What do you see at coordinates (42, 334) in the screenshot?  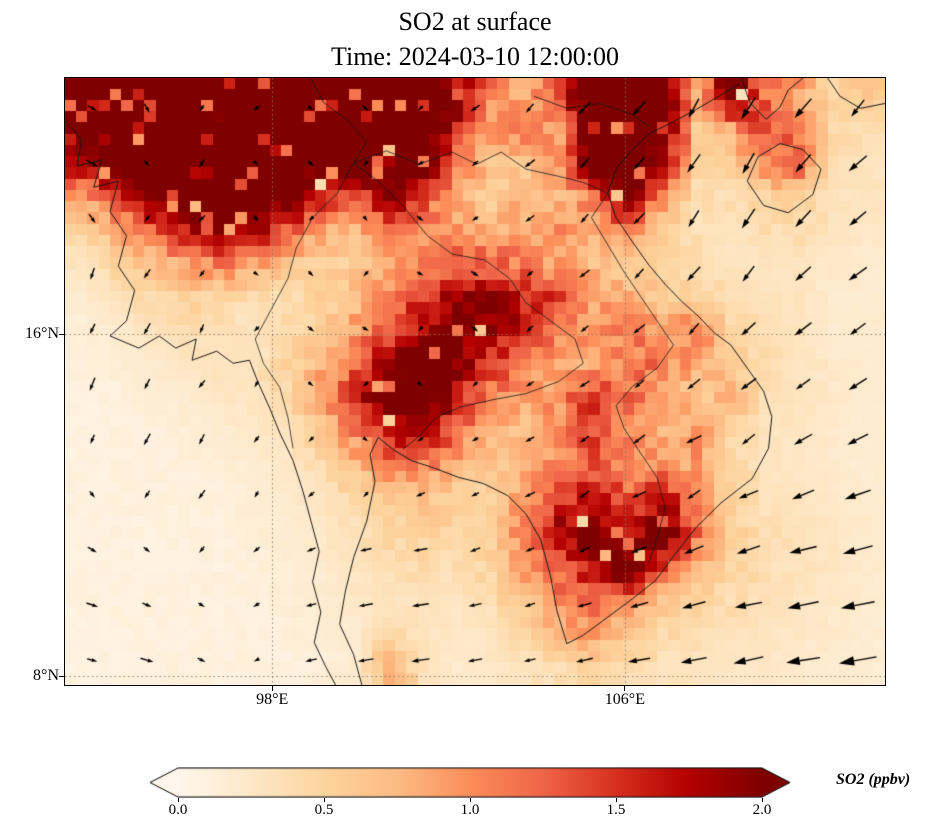 I see `y-tick-label-16n: 16°N` at bounding box center [42, 334].